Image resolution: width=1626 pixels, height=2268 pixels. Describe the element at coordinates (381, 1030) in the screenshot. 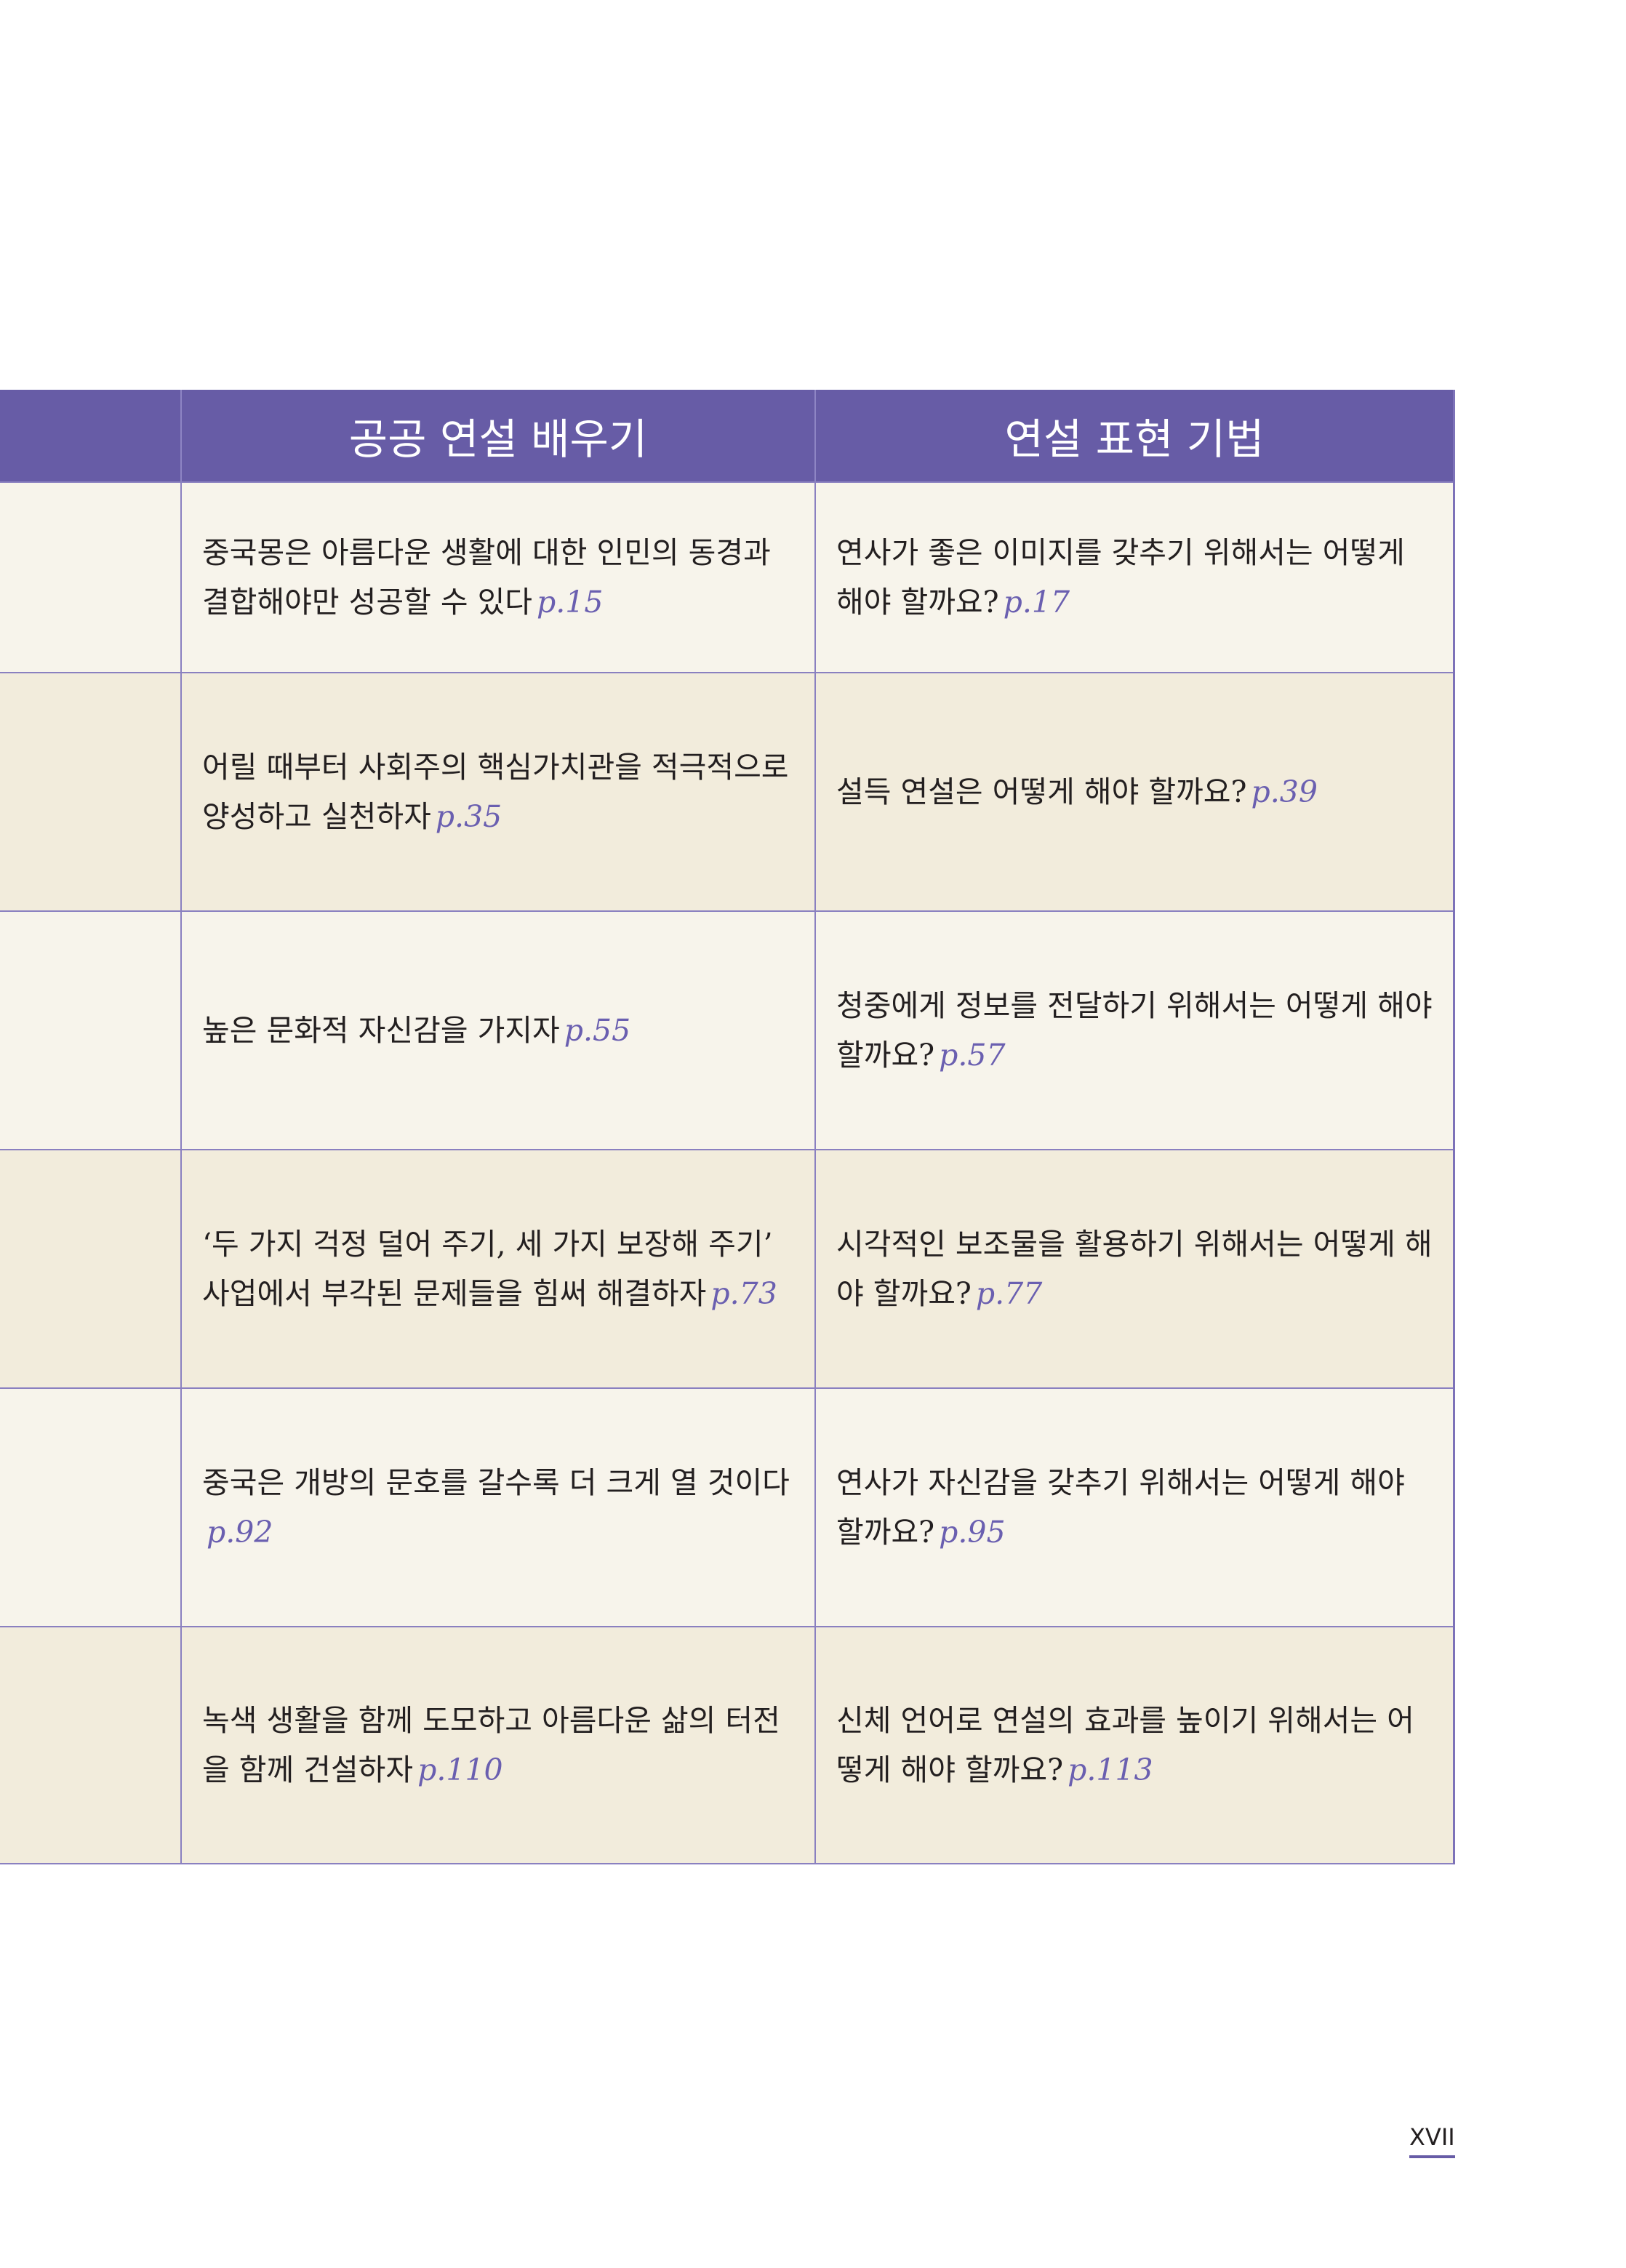

I see `cell-text: 높은 문화적 자신감을 가지자` at that location.